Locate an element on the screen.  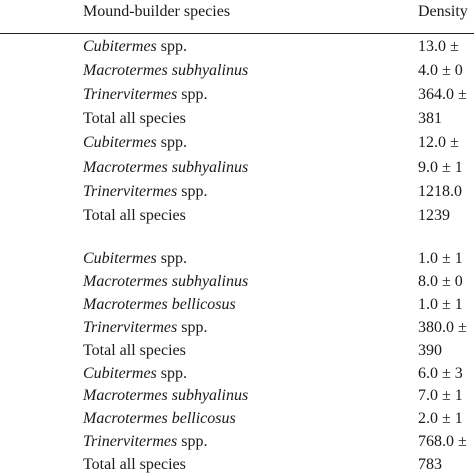
density-cell: 12.0 ± is located at coordinates (438, 143).